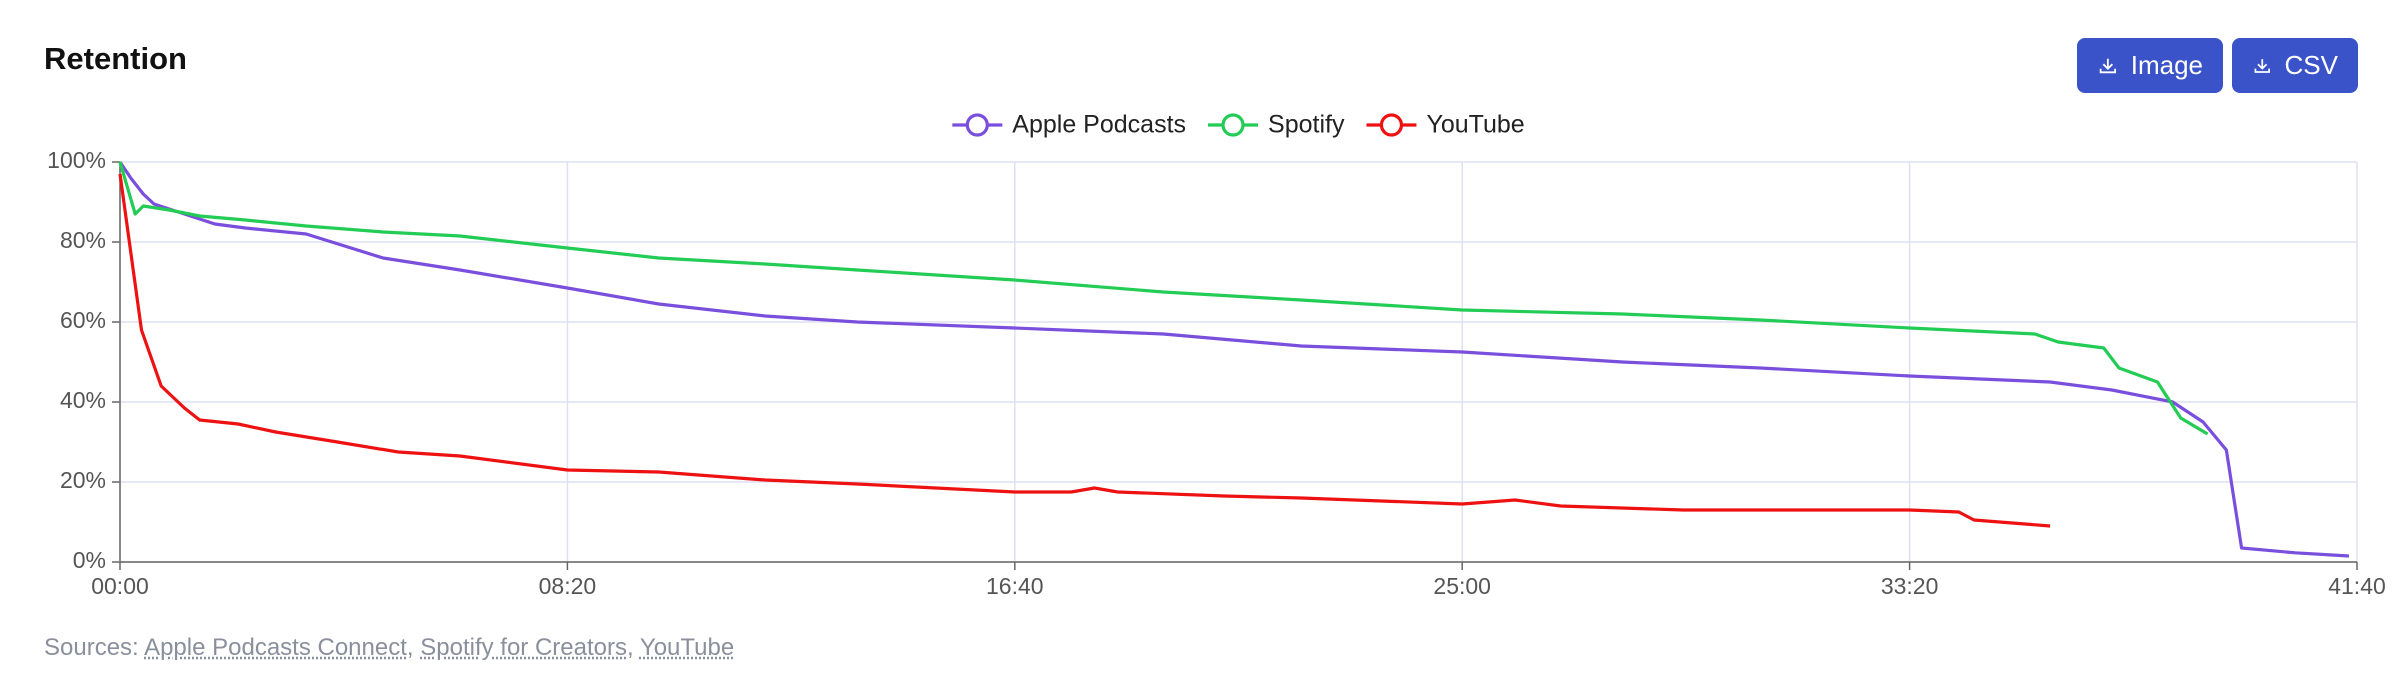 Image resolution: width=2400 pixels, height=700 pixels. What do you see at coordinates (275, 647) in the screenshot?
I see `source-link: Apple Podcasts Connect` at bounding box center [275, 647].